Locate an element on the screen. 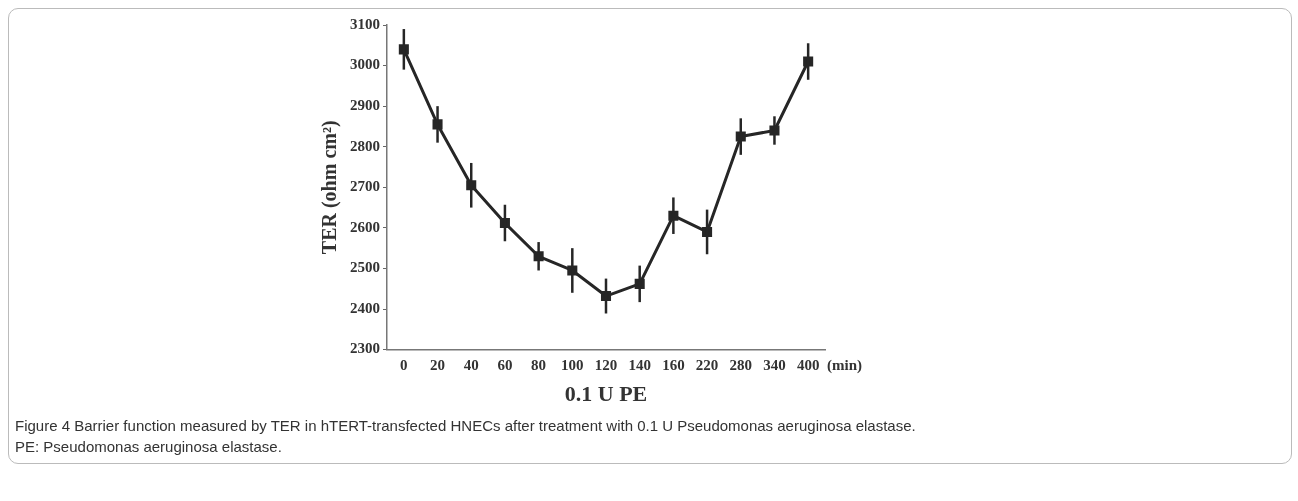 This screenshot has width=1298, height=501. x-tick-label: 80 is located at coordinates (539, 365).